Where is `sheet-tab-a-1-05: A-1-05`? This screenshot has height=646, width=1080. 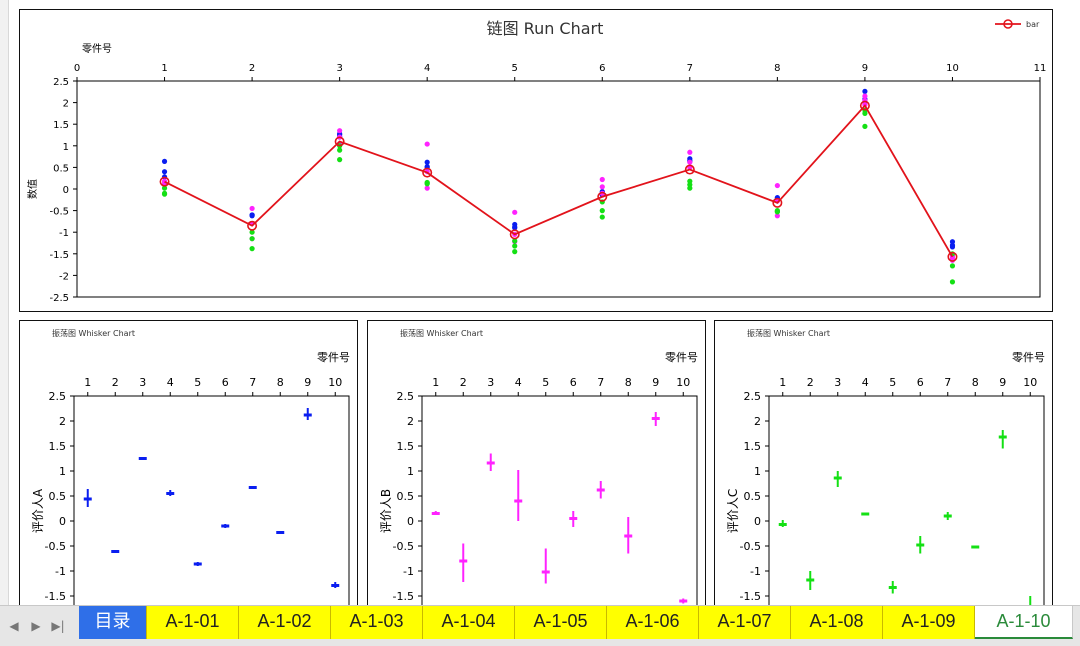 sheet-tab-a-1-05: A-1-05 is located at coordinates (561, 622).